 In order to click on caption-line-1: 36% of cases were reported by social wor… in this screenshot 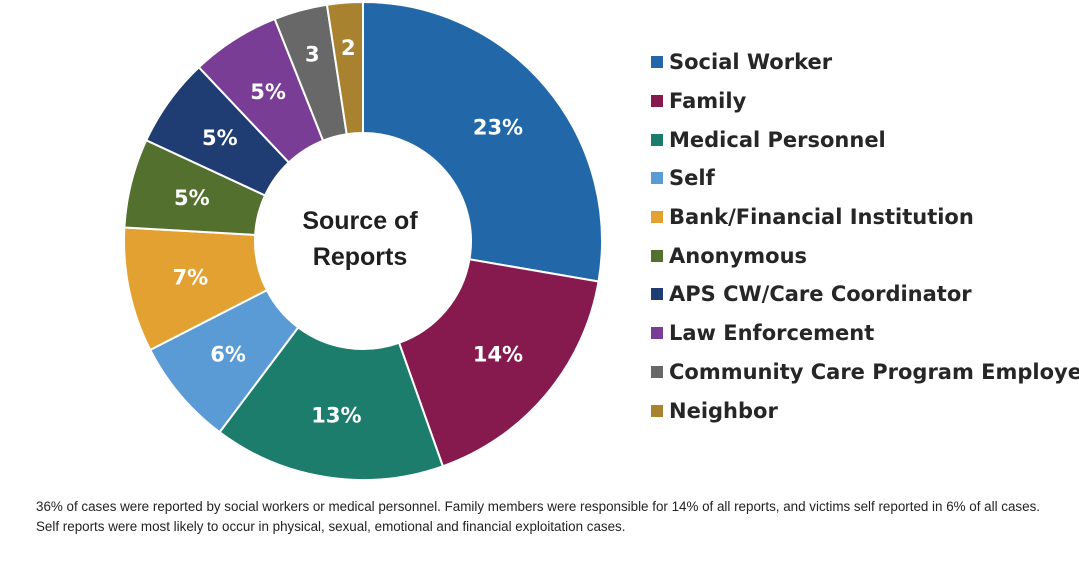, I will do `click(538, 506)`.